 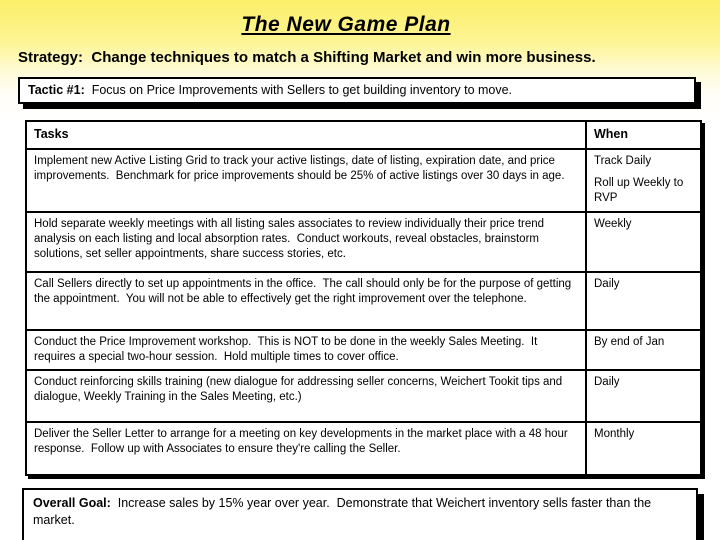 What do you see at coordinates (56, 90) in the screenshot?
I see `tactic-label: Tactic #1:` at bounding box center [56, 90].